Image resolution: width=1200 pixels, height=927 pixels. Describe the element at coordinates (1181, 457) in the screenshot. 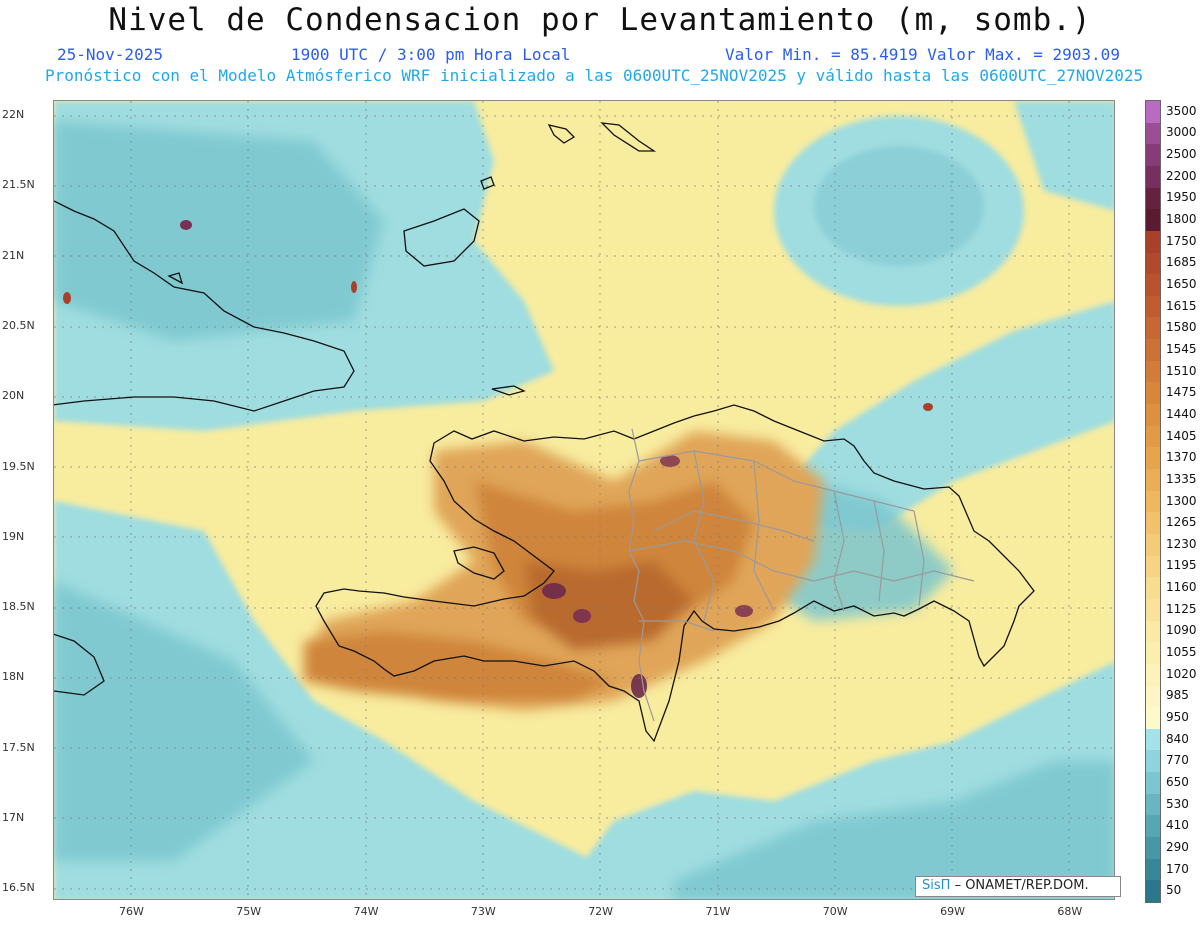

I see `legend-value-label: 1370` at that location.